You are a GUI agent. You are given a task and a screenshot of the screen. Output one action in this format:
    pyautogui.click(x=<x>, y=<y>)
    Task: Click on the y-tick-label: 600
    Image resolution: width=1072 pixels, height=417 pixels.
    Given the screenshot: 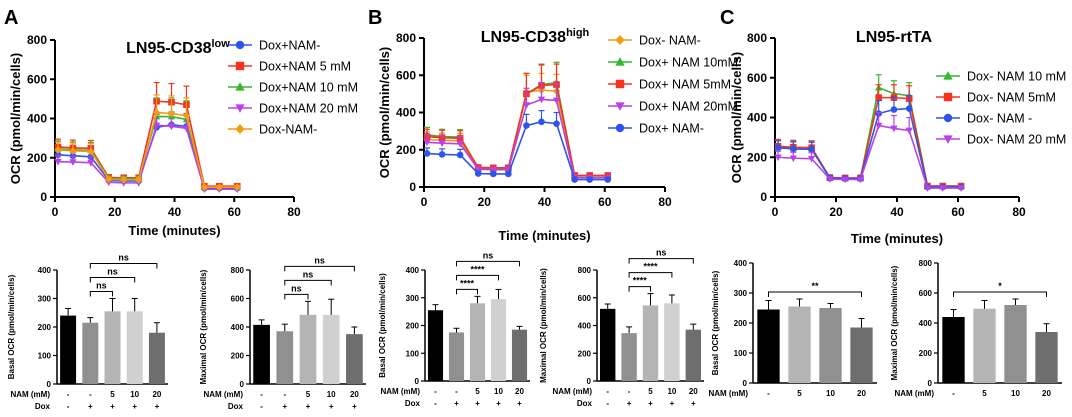 What is the action you would take?
    pyautogui.click(x=406, y=75)
    